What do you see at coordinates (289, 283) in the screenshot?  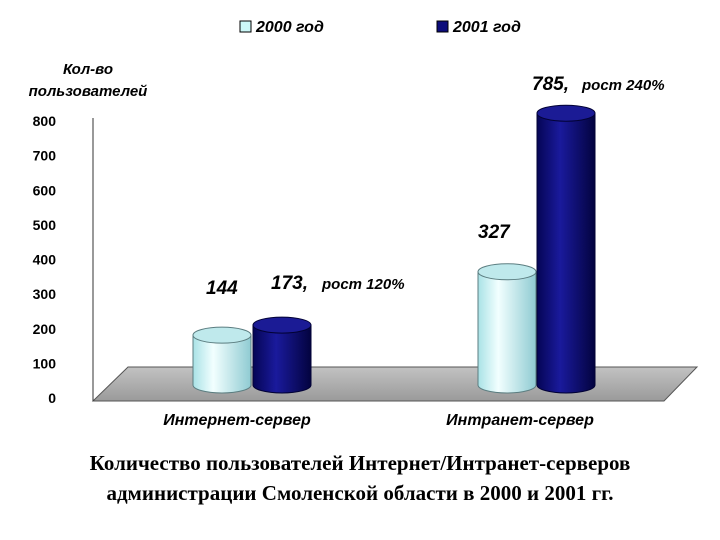 I see `data-label-internet-2001: 173,` at bounding box center [289, 283].